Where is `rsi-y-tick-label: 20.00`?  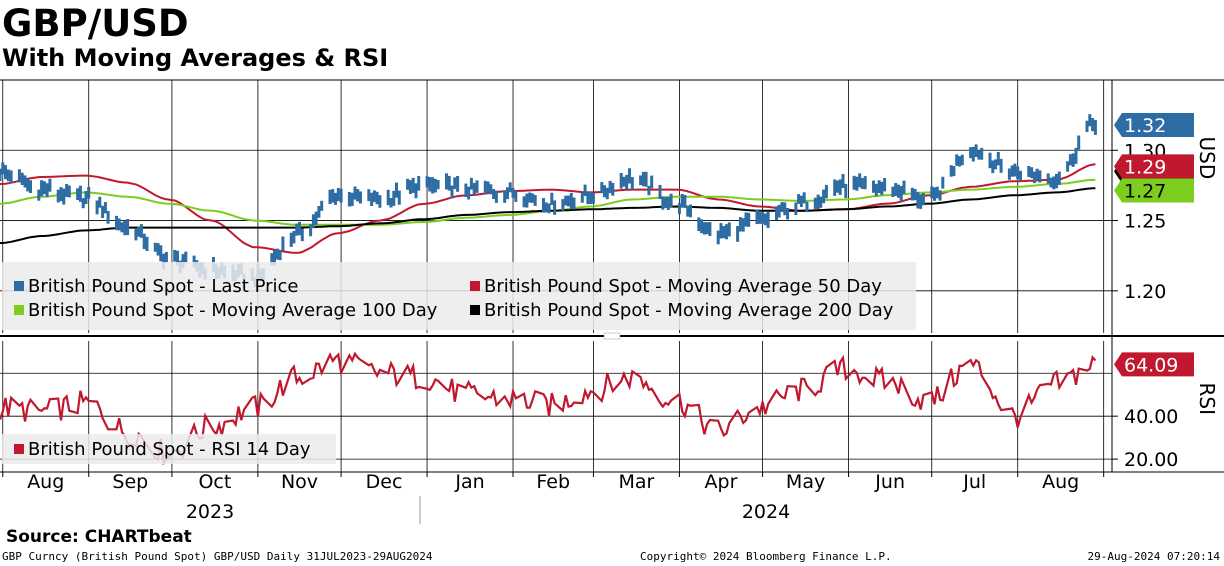
rsi-y-tick-label: 20.00 is located at coordinates (1151, 460).